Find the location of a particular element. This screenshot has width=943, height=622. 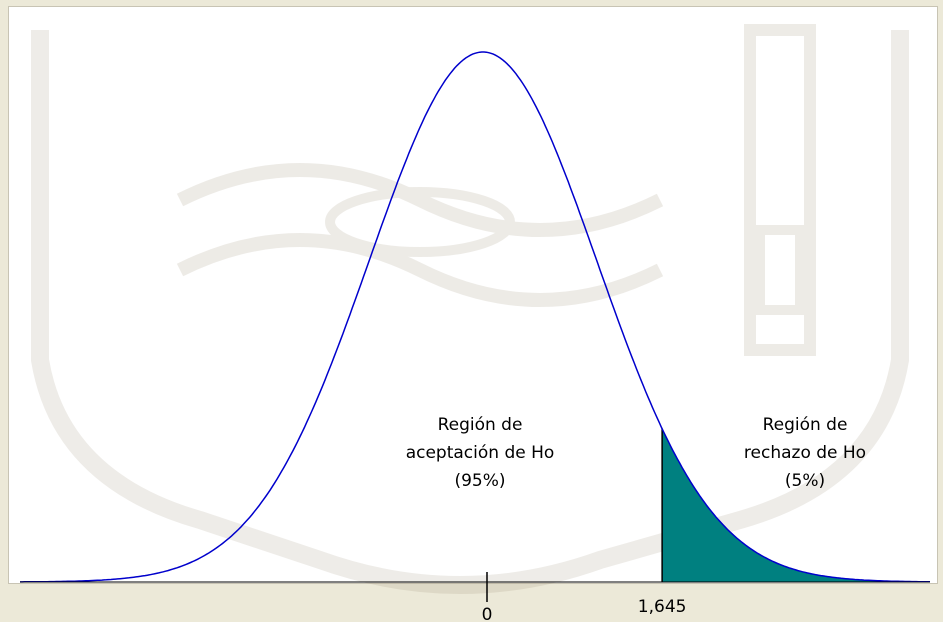

acceptance-label-line-3: (95%) is located at coordinates (479, 481).